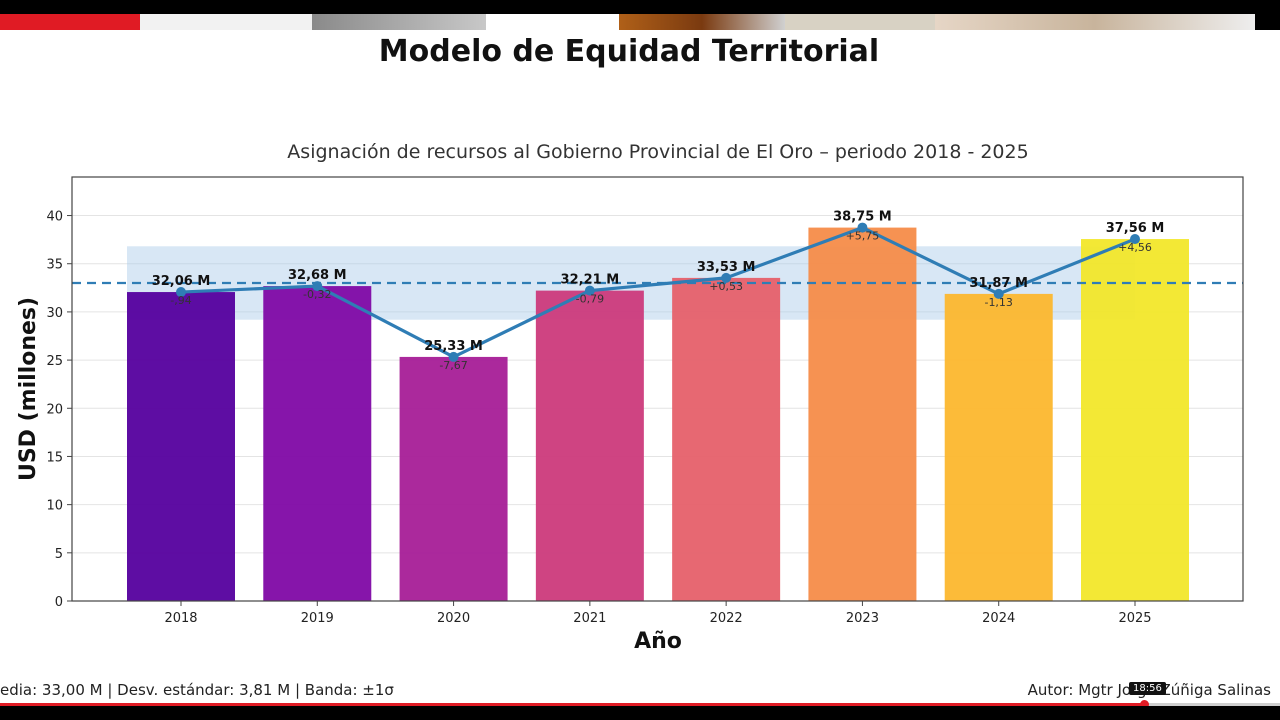  Describe the element at coordinates (863, 236) in the screenshot. I see `deviation-label: +5,75` at that location.